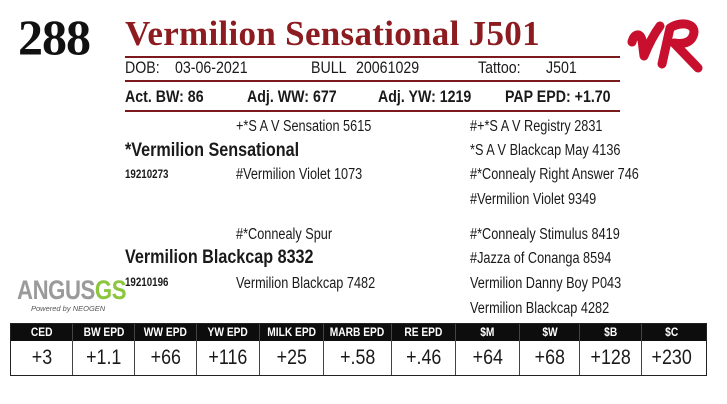  Describe the element at coordinates (54, 37) in the screenshot. I see `lot-number: 288` at that location.